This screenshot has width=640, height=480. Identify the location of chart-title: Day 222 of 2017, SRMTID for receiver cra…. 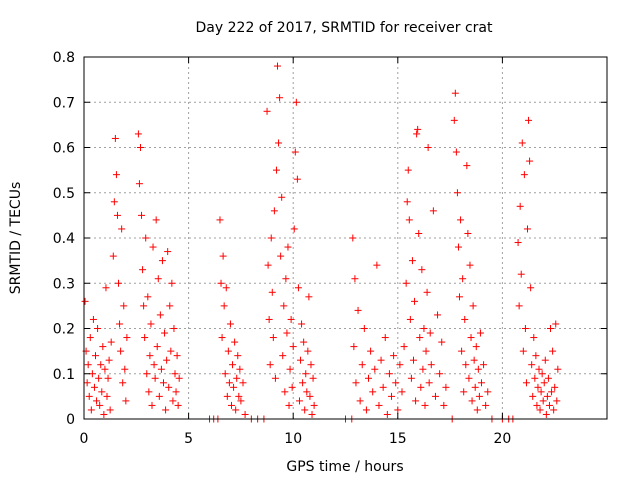
(344, 28).